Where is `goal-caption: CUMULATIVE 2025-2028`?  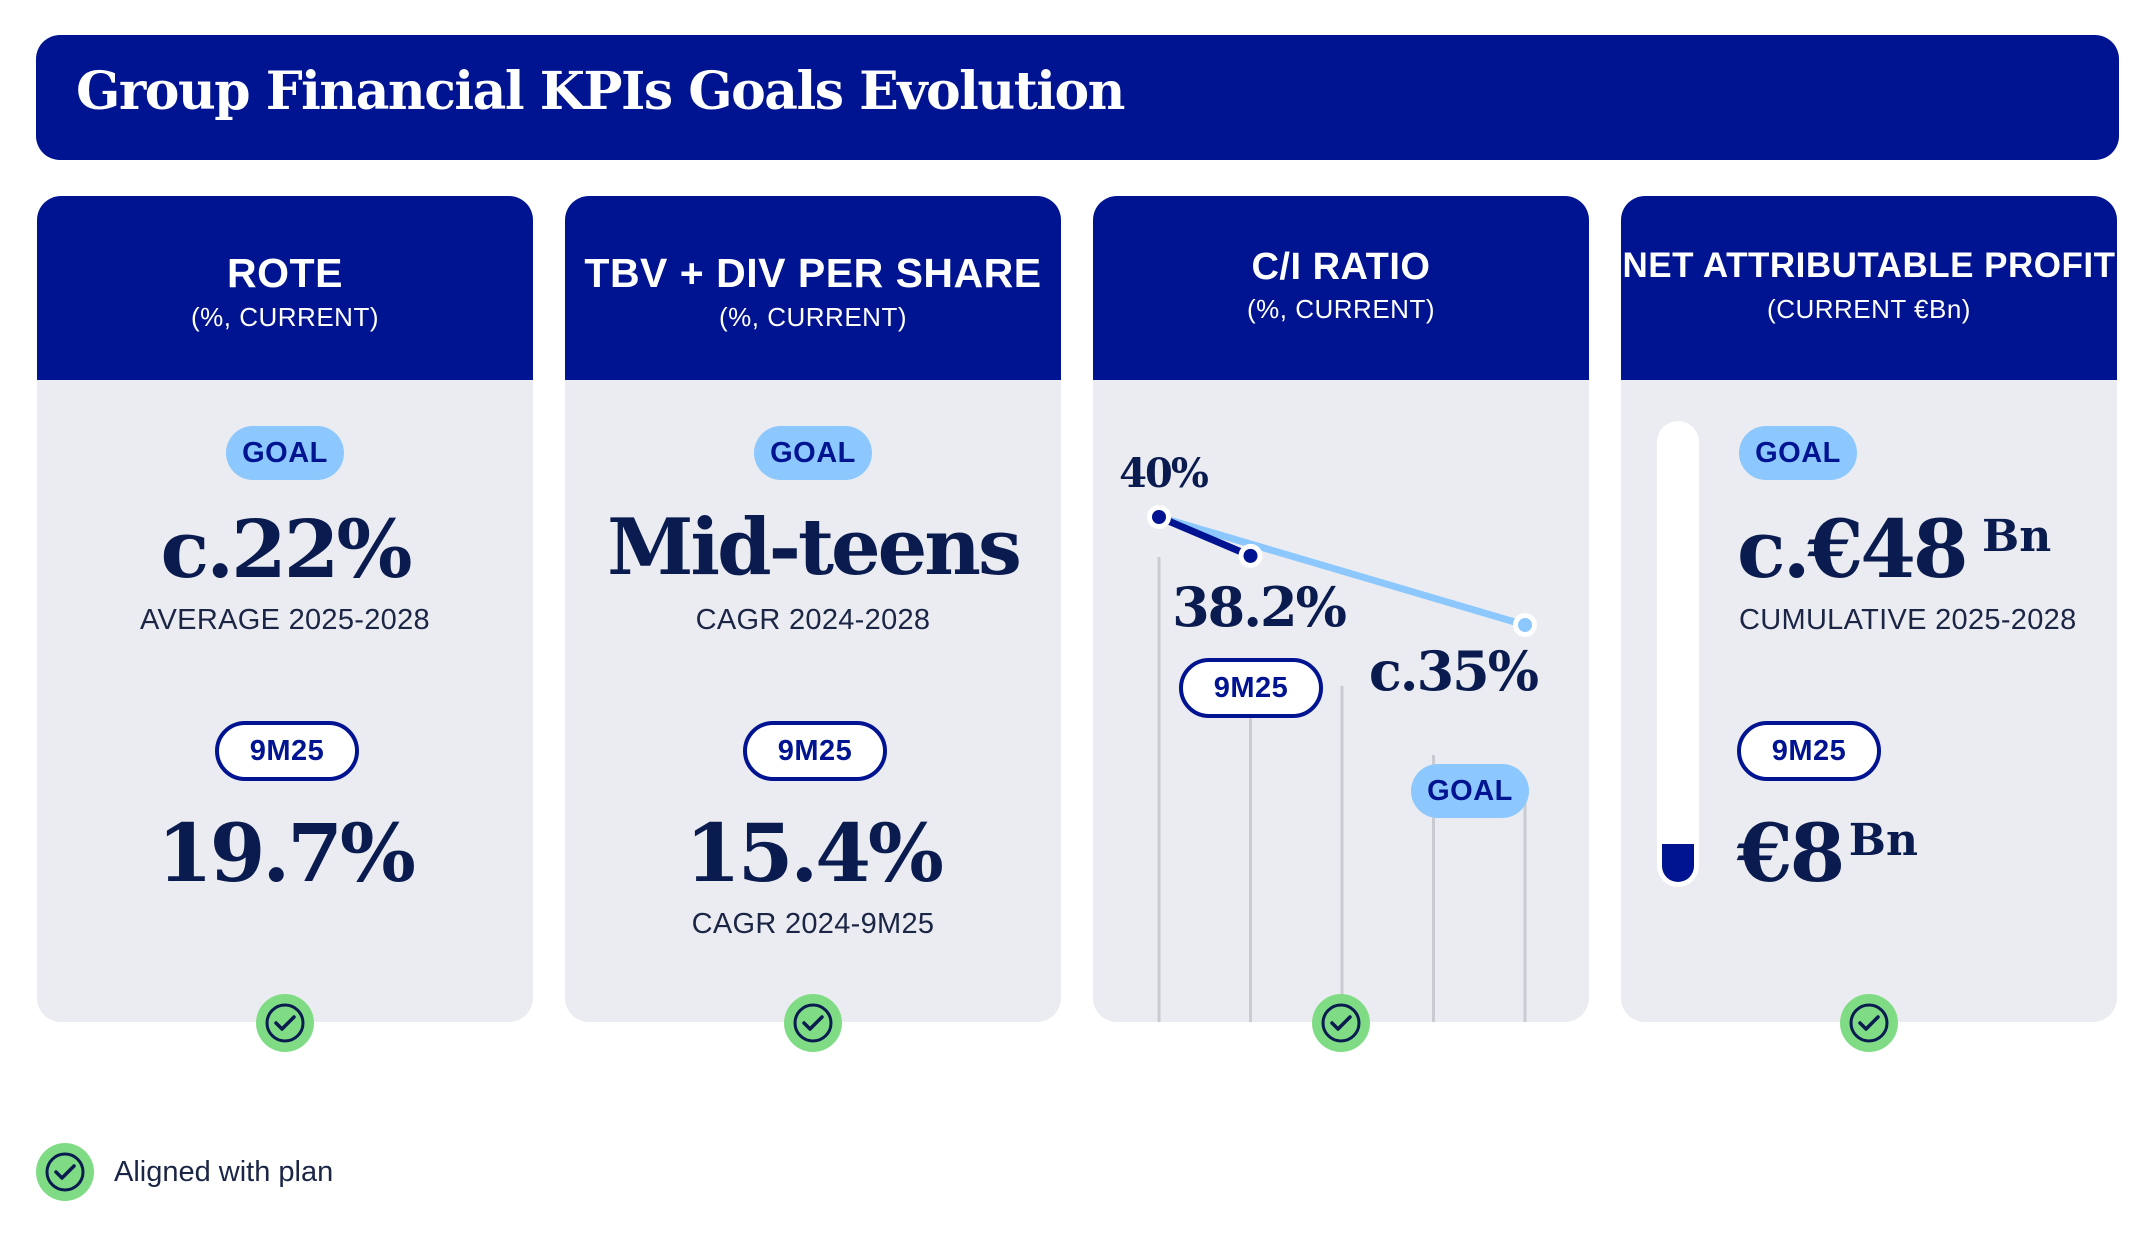
goal-caption: CUMULATIVE 2025-2028 is located at coordinates (1908, 620).